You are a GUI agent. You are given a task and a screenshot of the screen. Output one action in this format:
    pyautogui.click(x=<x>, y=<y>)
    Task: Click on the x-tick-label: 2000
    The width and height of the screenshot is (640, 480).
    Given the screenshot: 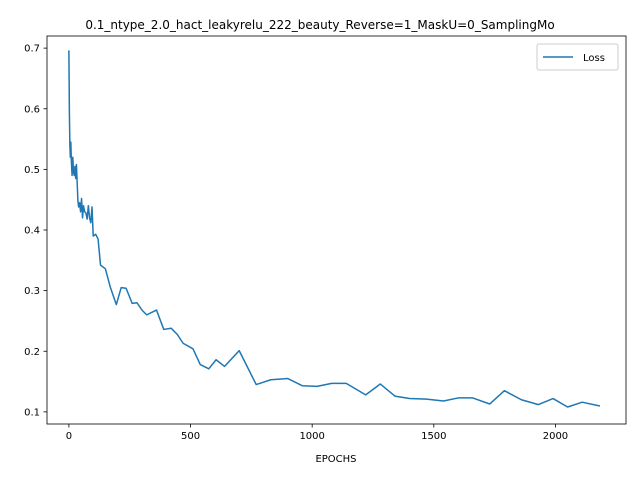 What is the action you would take?
    pyautogui.click(x=555, y=436)
    